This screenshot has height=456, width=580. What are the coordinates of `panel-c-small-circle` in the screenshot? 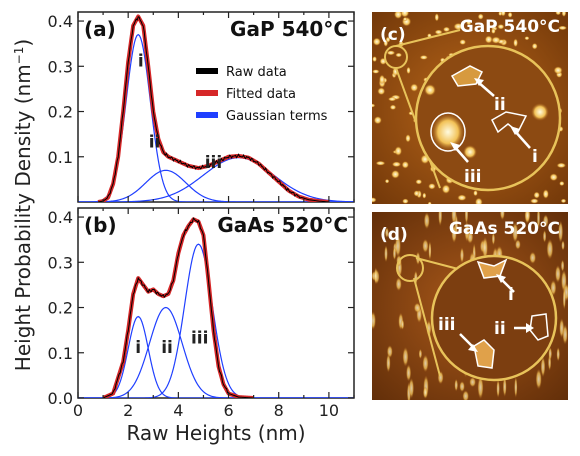 It's located at (396, 57).